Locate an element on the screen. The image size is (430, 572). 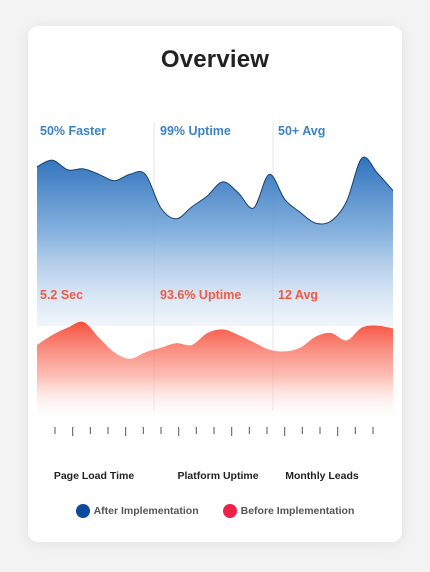
chart-title: Overview is located at coordinates (215, 59).